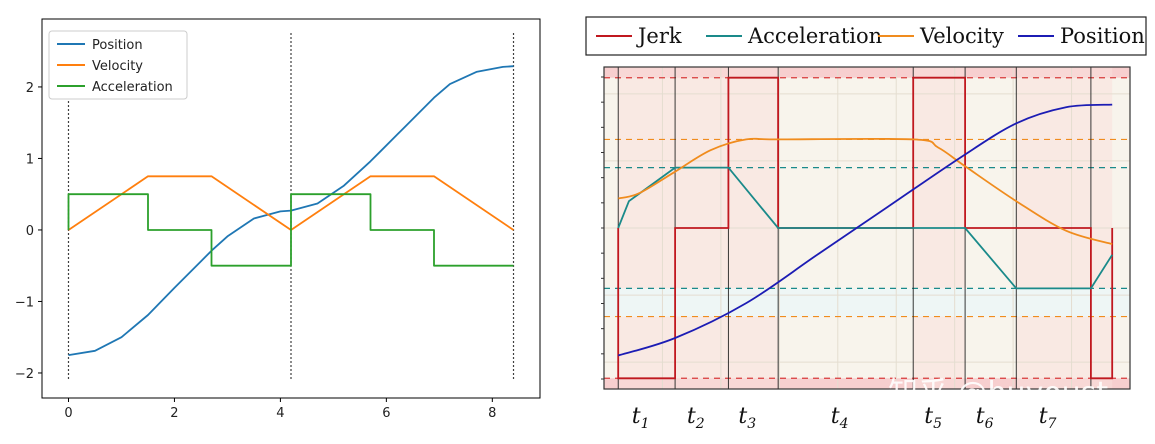 The height and width of the screenshot is (444, 1155). Describe the element at coordinates (867, 72) in the screenshot. I see `jerk-limit-band-top` at that location.